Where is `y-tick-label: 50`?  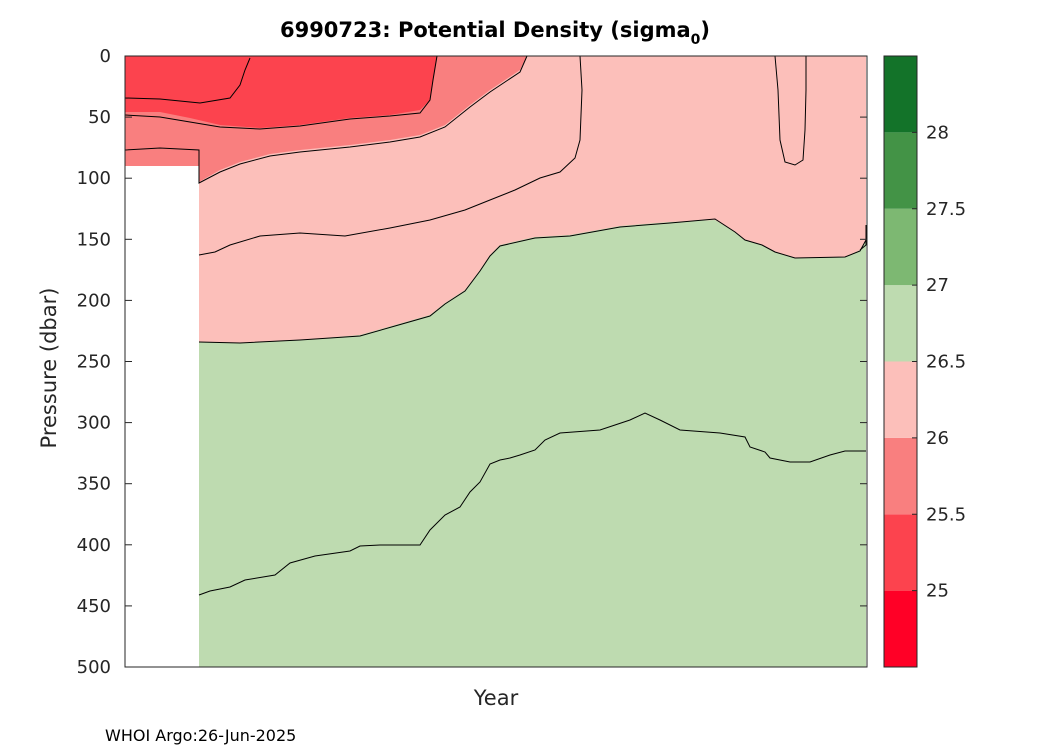
y-tick-label: 50 is located at coordinates (99, 117).